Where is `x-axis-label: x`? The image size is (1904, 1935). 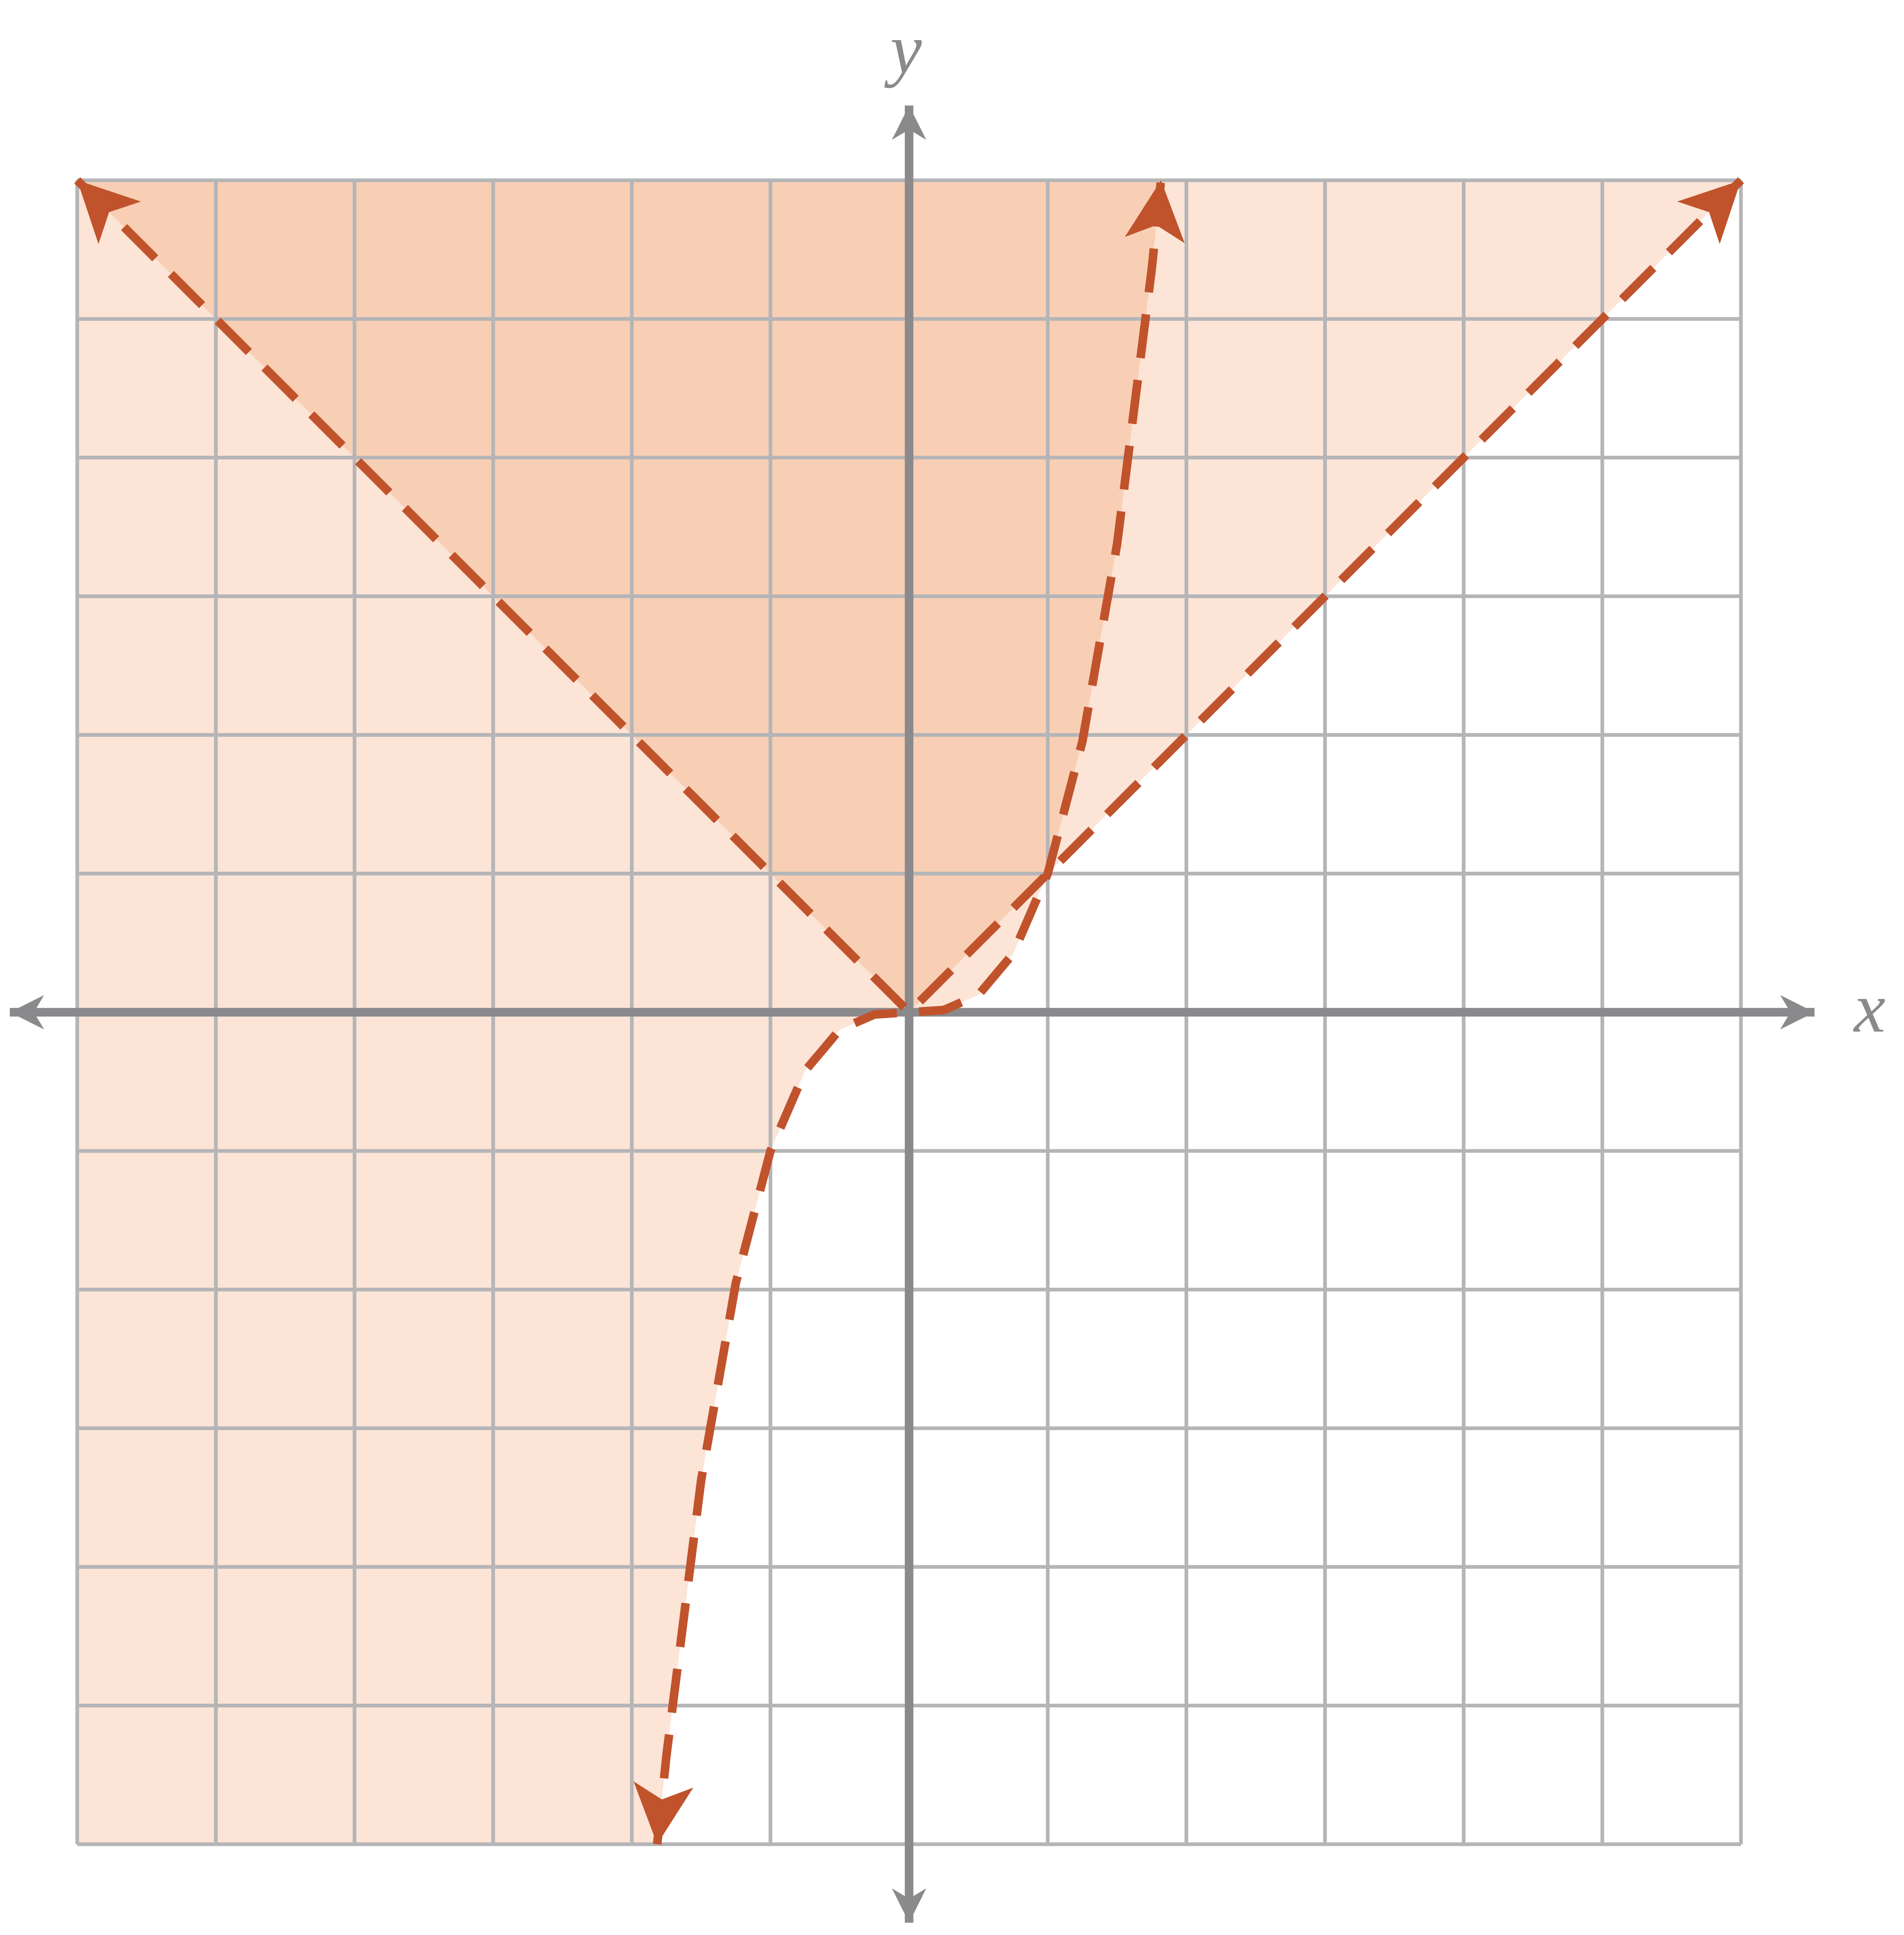 x-axis-label: x is located at coordinates (1869, 1008).